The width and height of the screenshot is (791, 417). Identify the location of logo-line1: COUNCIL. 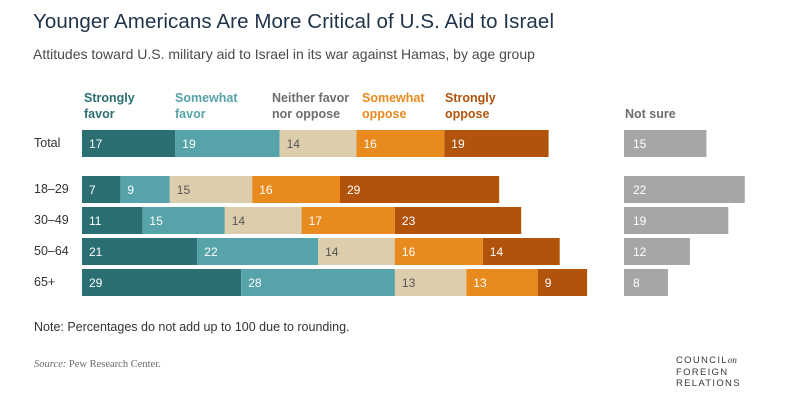
(702, 360).